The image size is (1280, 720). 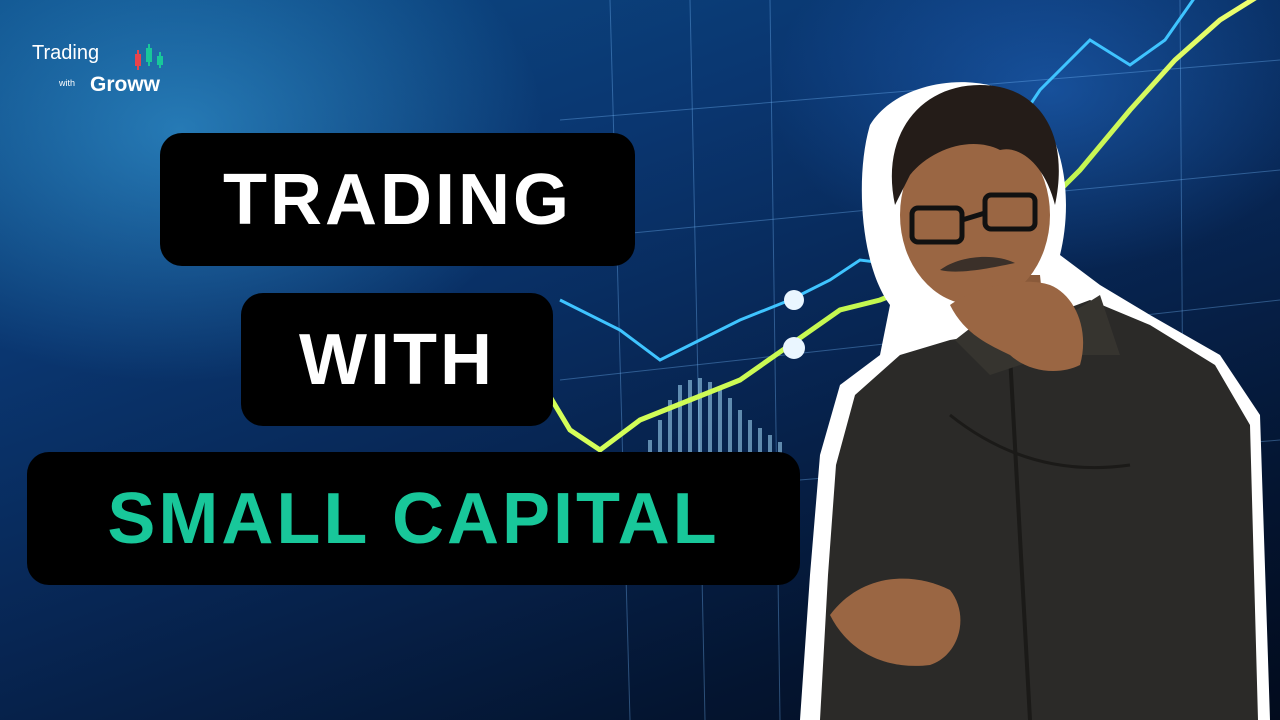 What do you see at coordinates (973, 218) in the screenshot?
I see `presenter-glasses` at bounding box center [973, 218].